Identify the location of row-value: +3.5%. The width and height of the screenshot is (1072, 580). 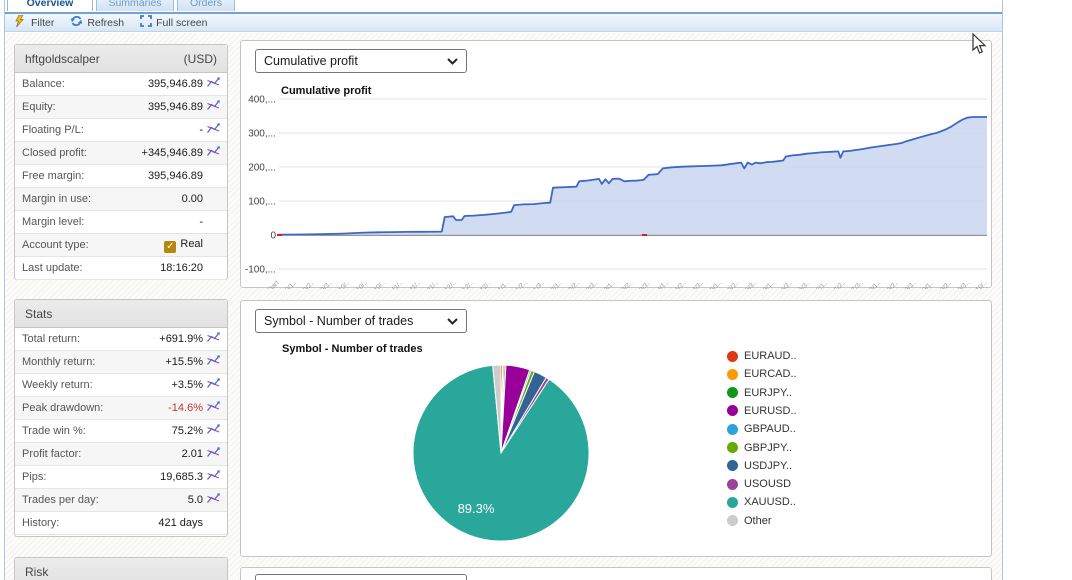
(187, 385).